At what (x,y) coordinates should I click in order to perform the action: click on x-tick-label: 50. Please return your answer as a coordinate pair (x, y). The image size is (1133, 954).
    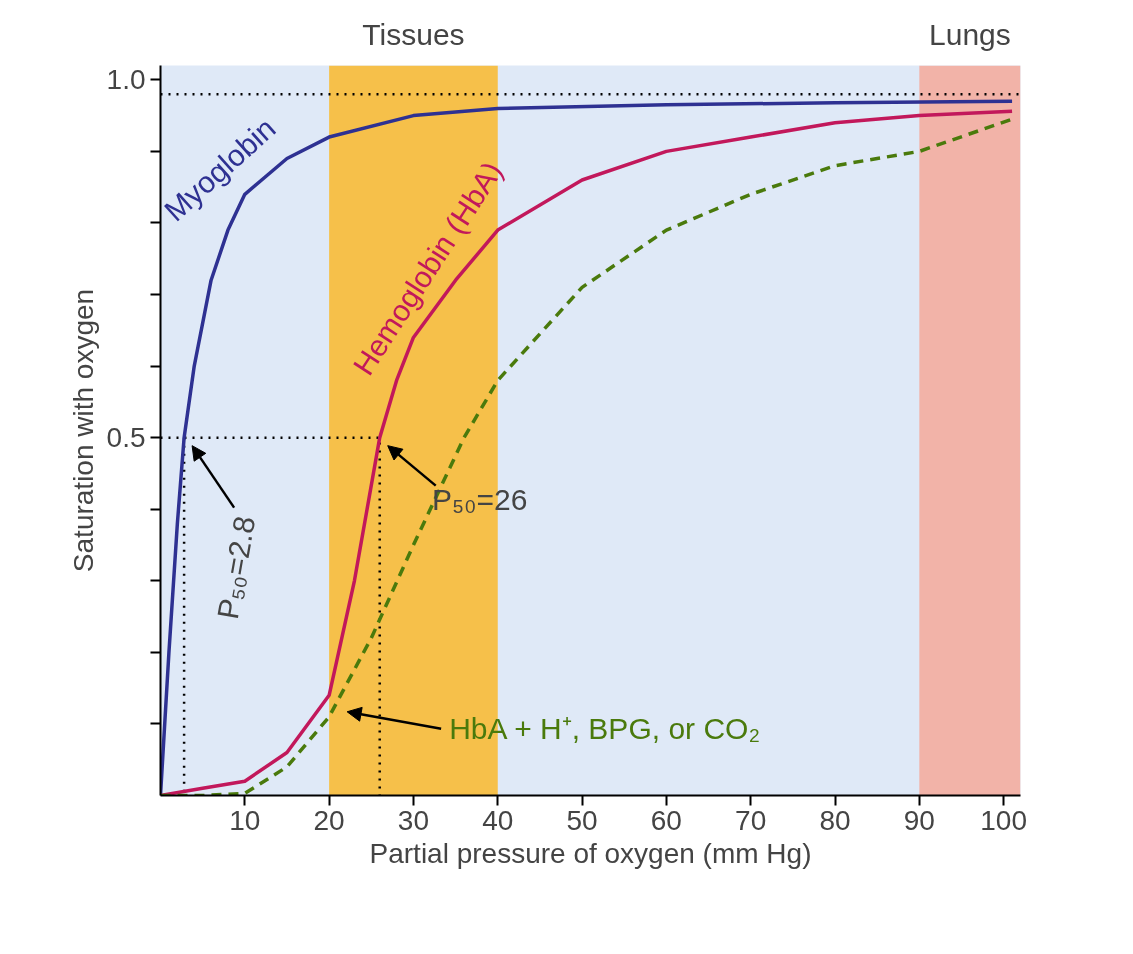
    Looking at the image, I should click on (582, 820).